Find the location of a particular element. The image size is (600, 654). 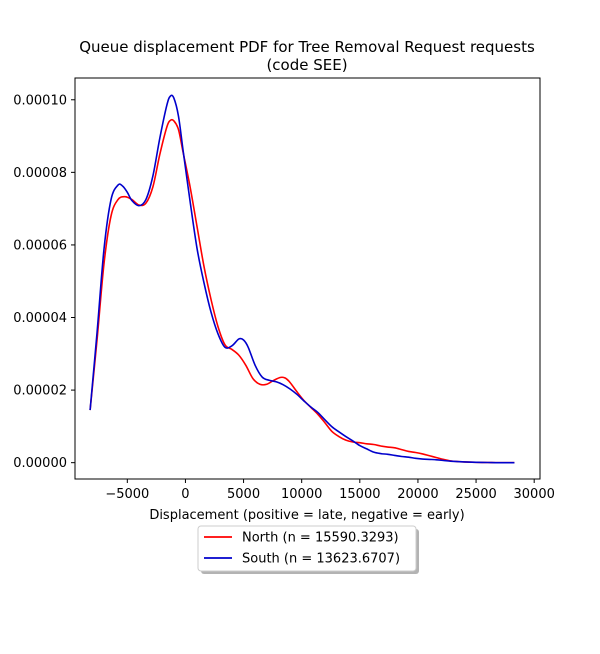

y-tick-label: 0.00006 is located at coordinates (40, 245).